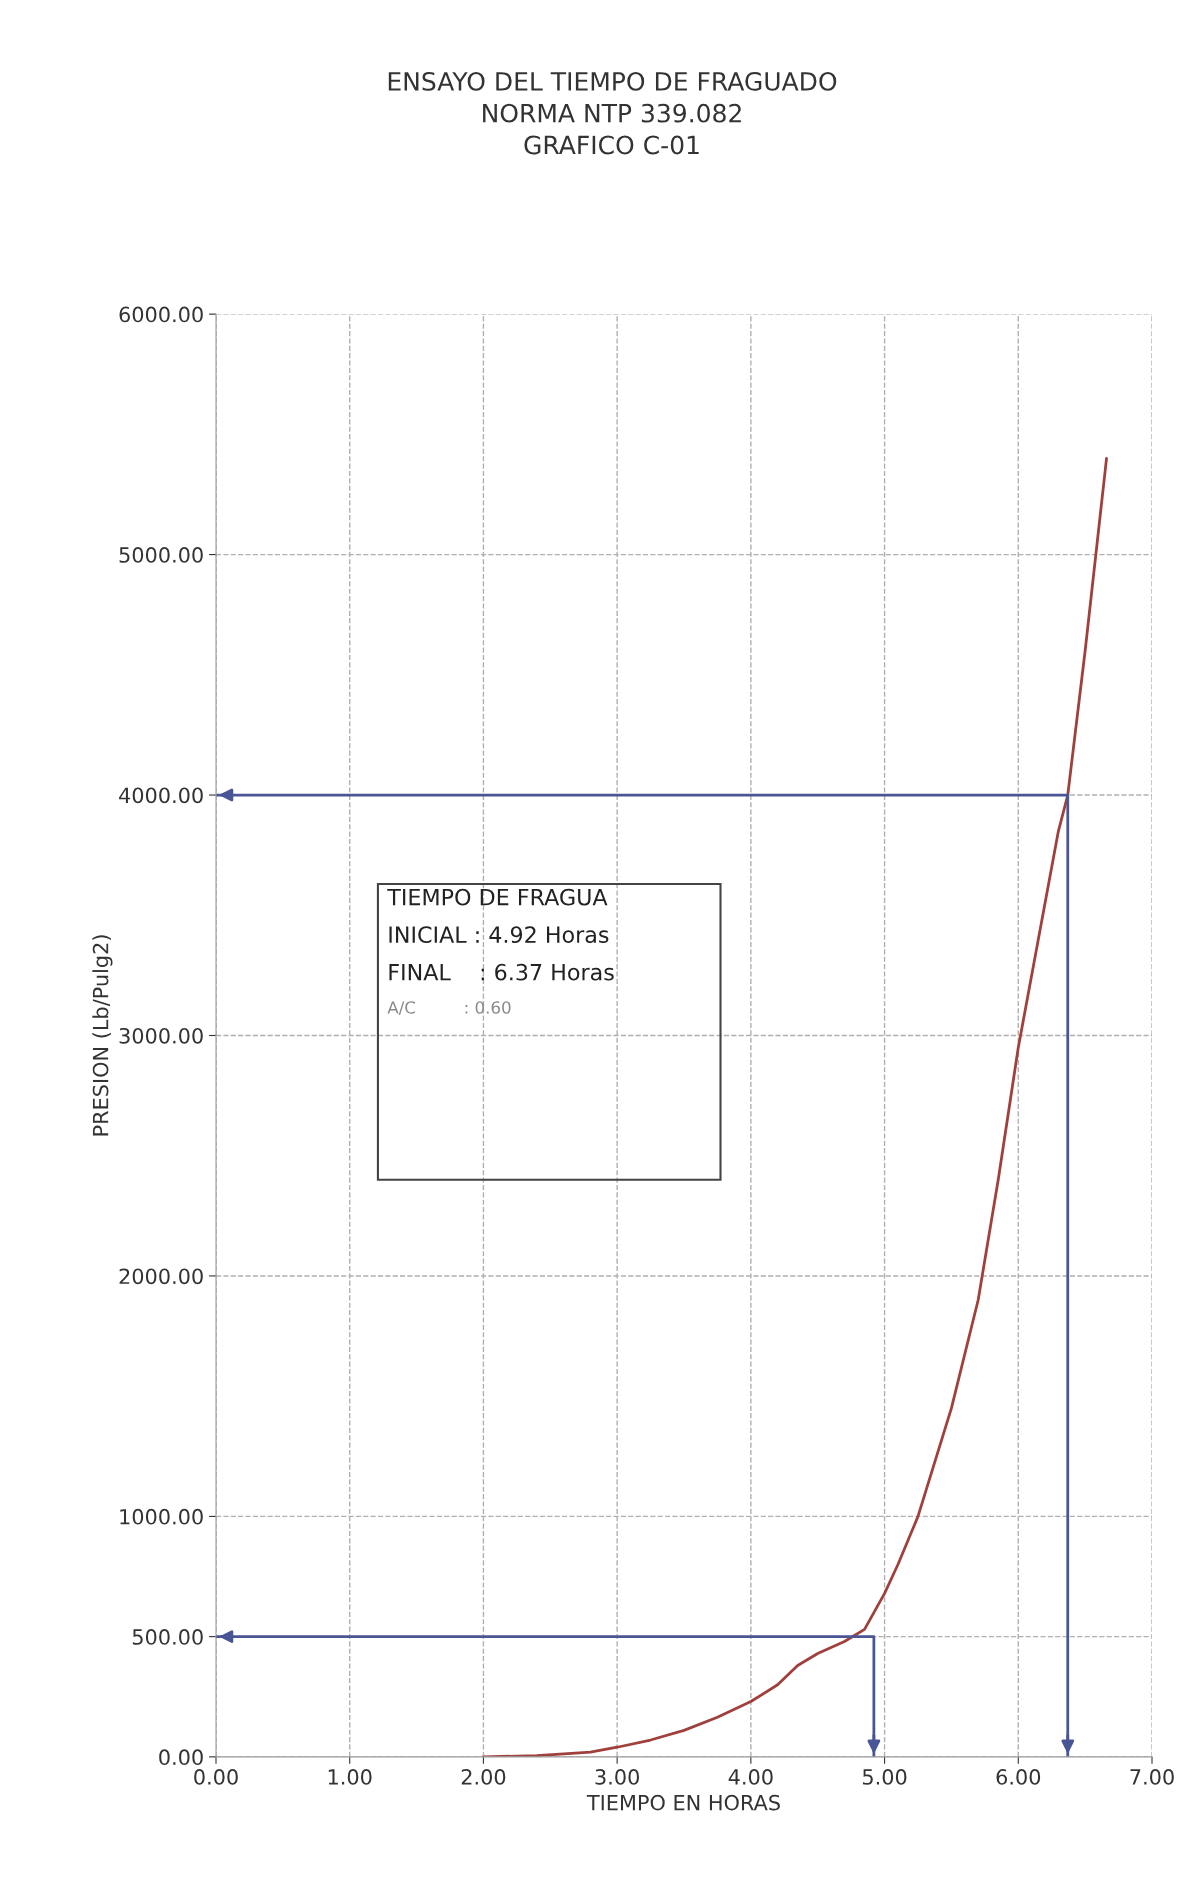  Describe the element at coordinates (181, 1757) in the screenshot. I see `y-tick-label: 0.00` at that location.